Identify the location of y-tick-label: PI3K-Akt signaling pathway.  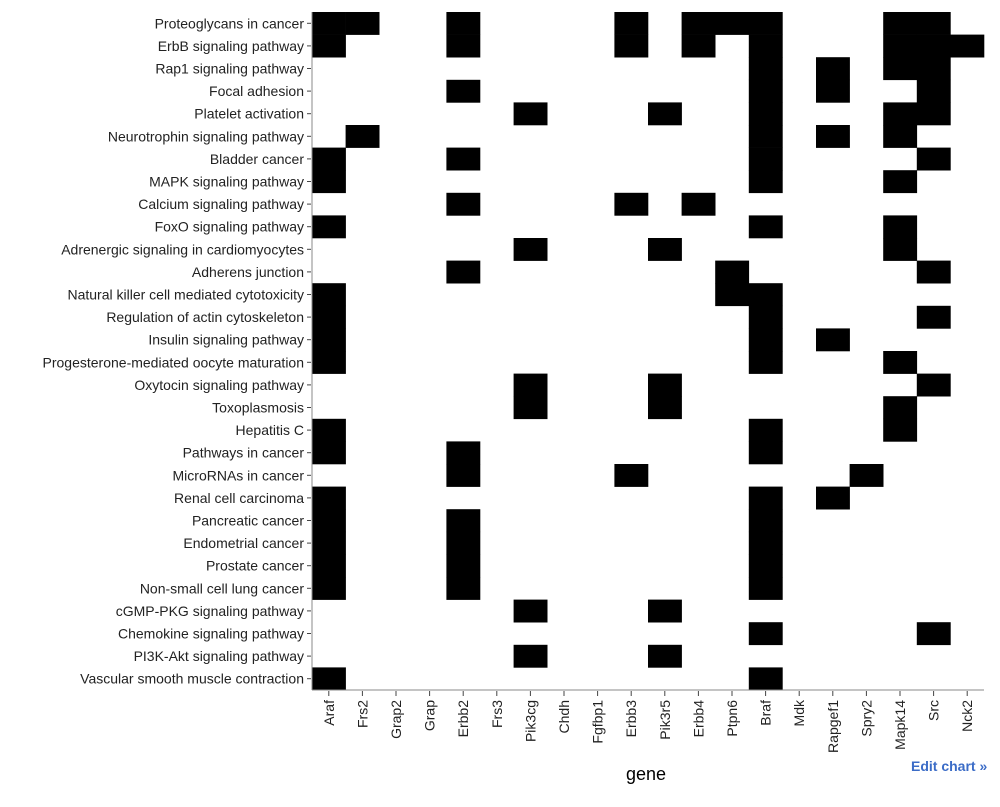
(219, 656).